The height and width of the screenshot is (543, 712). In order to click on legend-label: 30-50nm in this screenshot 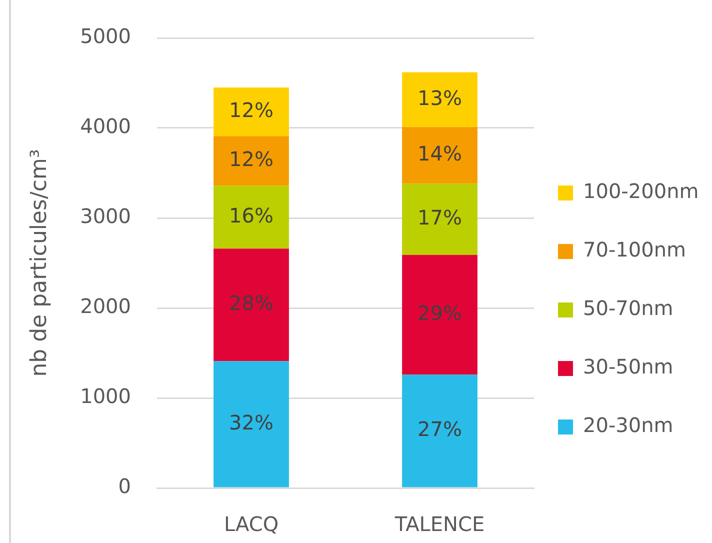, I will do `click(628, 366)`.